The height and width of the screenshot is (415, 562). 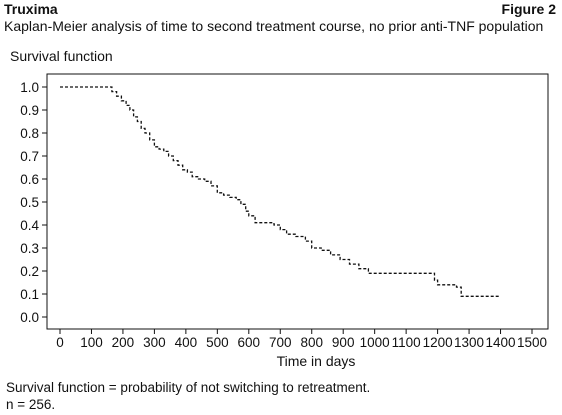 What do you see at coordinates (438, 342) in the screenshot?
I see `x-tick-label: 1200` at bounding box center [438, 342].